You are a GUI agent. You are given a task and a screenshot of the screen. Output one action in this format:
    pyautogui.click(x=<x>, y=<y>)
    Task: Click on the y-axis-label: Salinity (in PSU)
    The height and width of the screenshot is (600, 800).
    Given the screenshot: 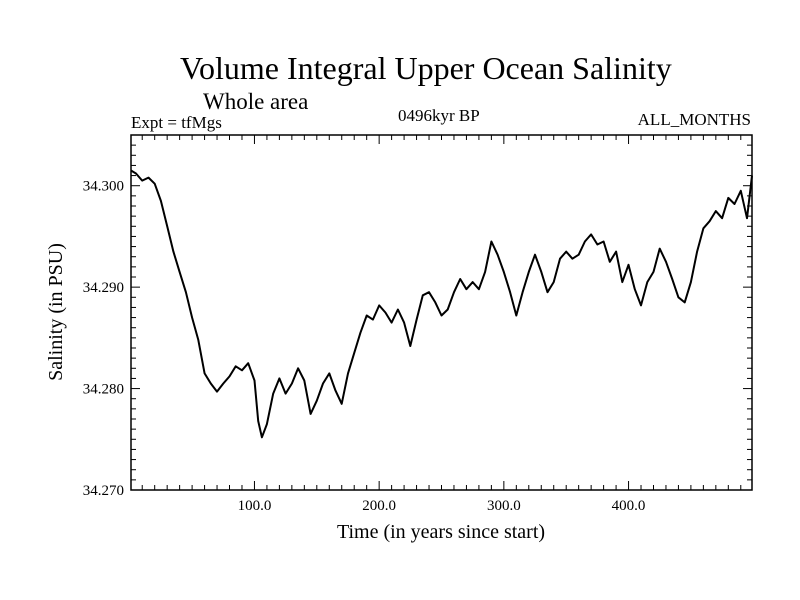 What is the action you would take?
    pyautogui.click(x=56, y=312)
    